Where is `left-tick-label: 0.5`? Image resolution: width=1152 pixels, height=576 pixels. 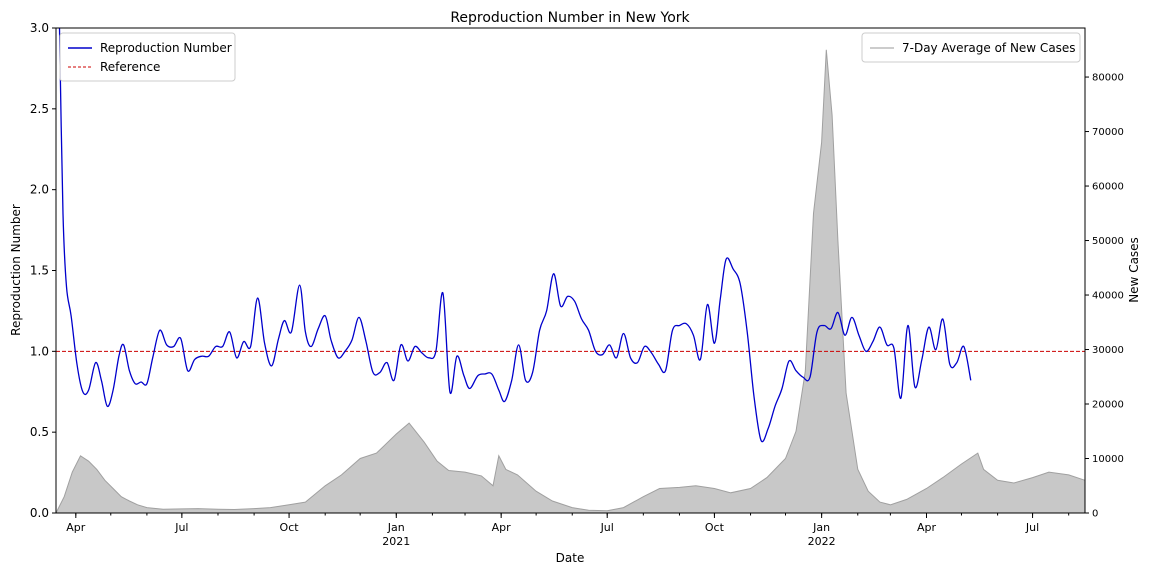 left-tick-label: 0.5 is located at coordinates (39, 432).